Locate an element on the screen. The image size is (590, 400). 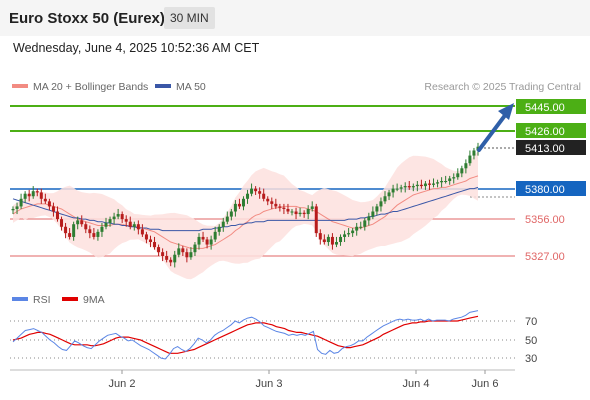
rsi-tick-50: 50 is located at coordinates (531, 341).